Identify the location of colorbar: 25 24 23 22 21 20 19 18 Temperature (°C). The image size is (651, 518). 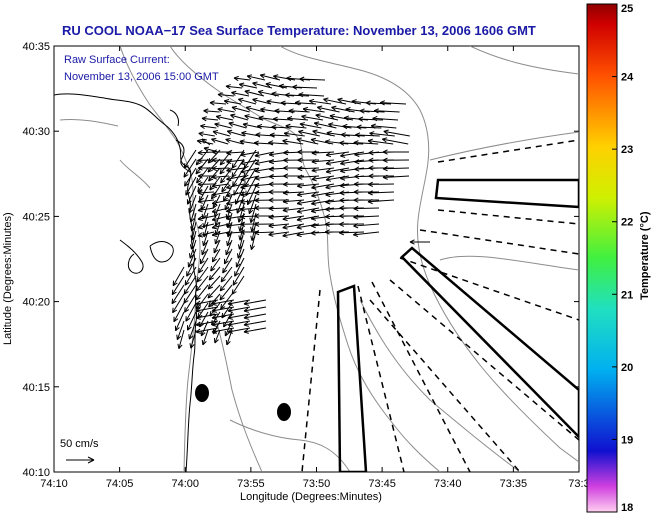
(618, 258).